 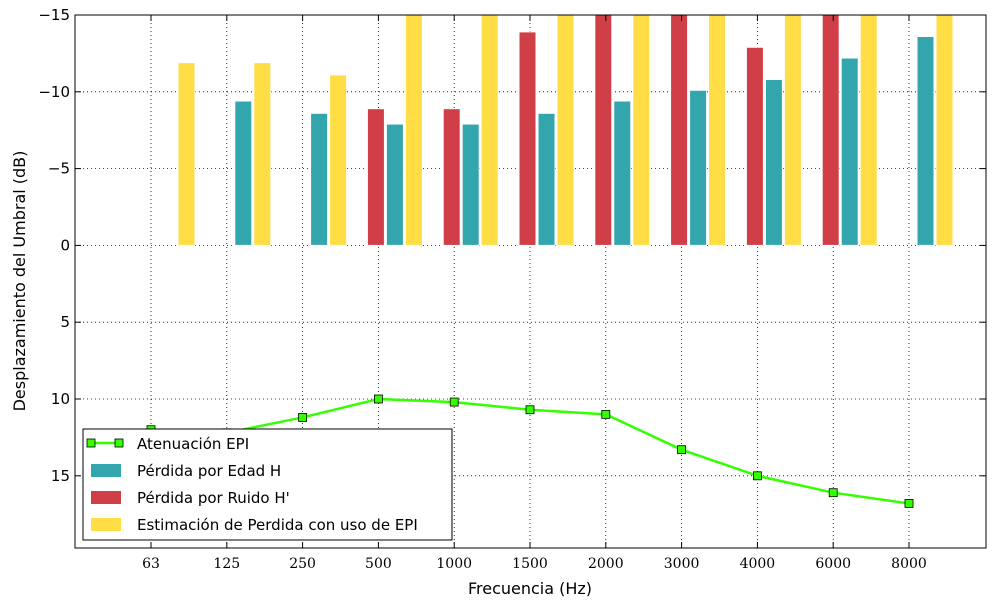 I want to click on y-tick-label: 10, so click(x=60, y=399).